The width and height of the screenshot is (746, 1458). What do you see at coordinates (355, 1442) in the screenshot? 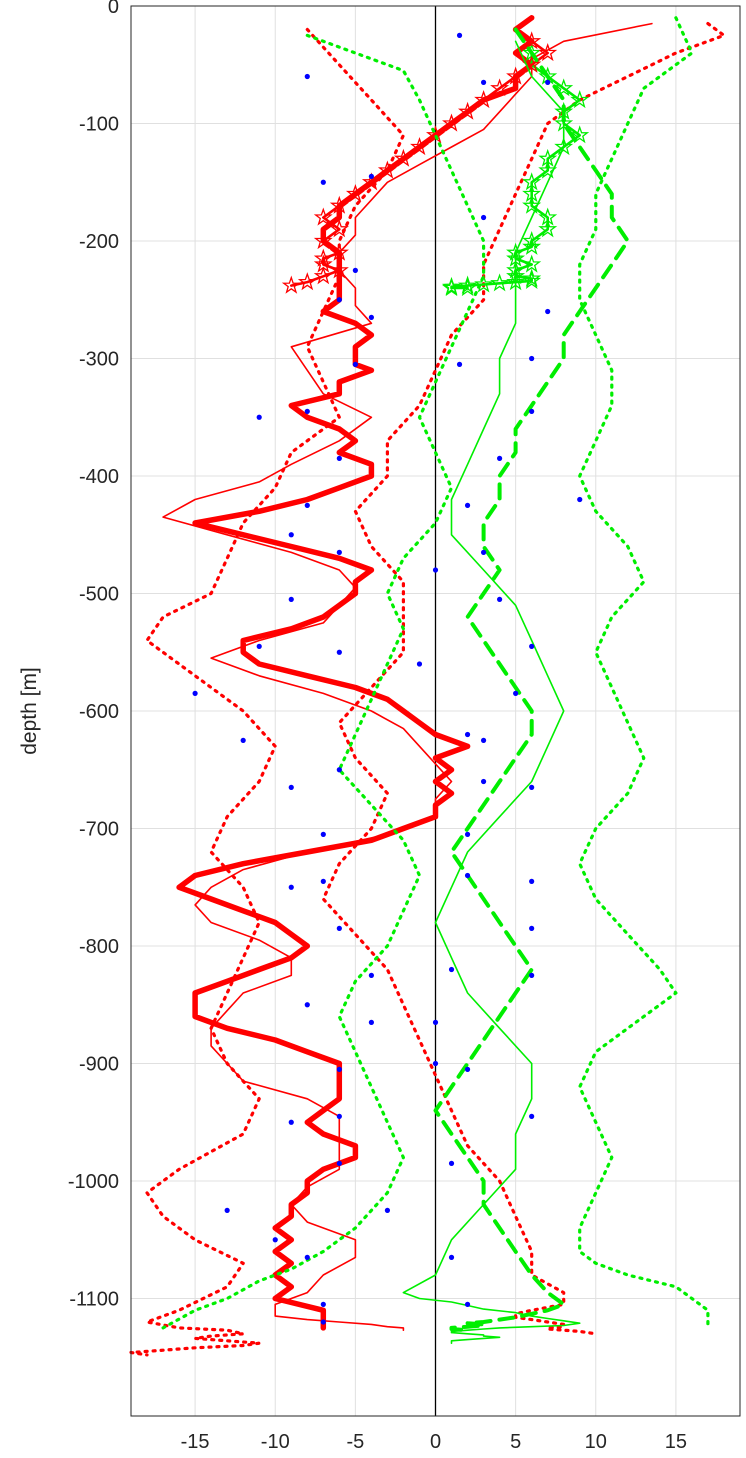
I see `x-tick-label: -5` at bounding box center [355, 1442].